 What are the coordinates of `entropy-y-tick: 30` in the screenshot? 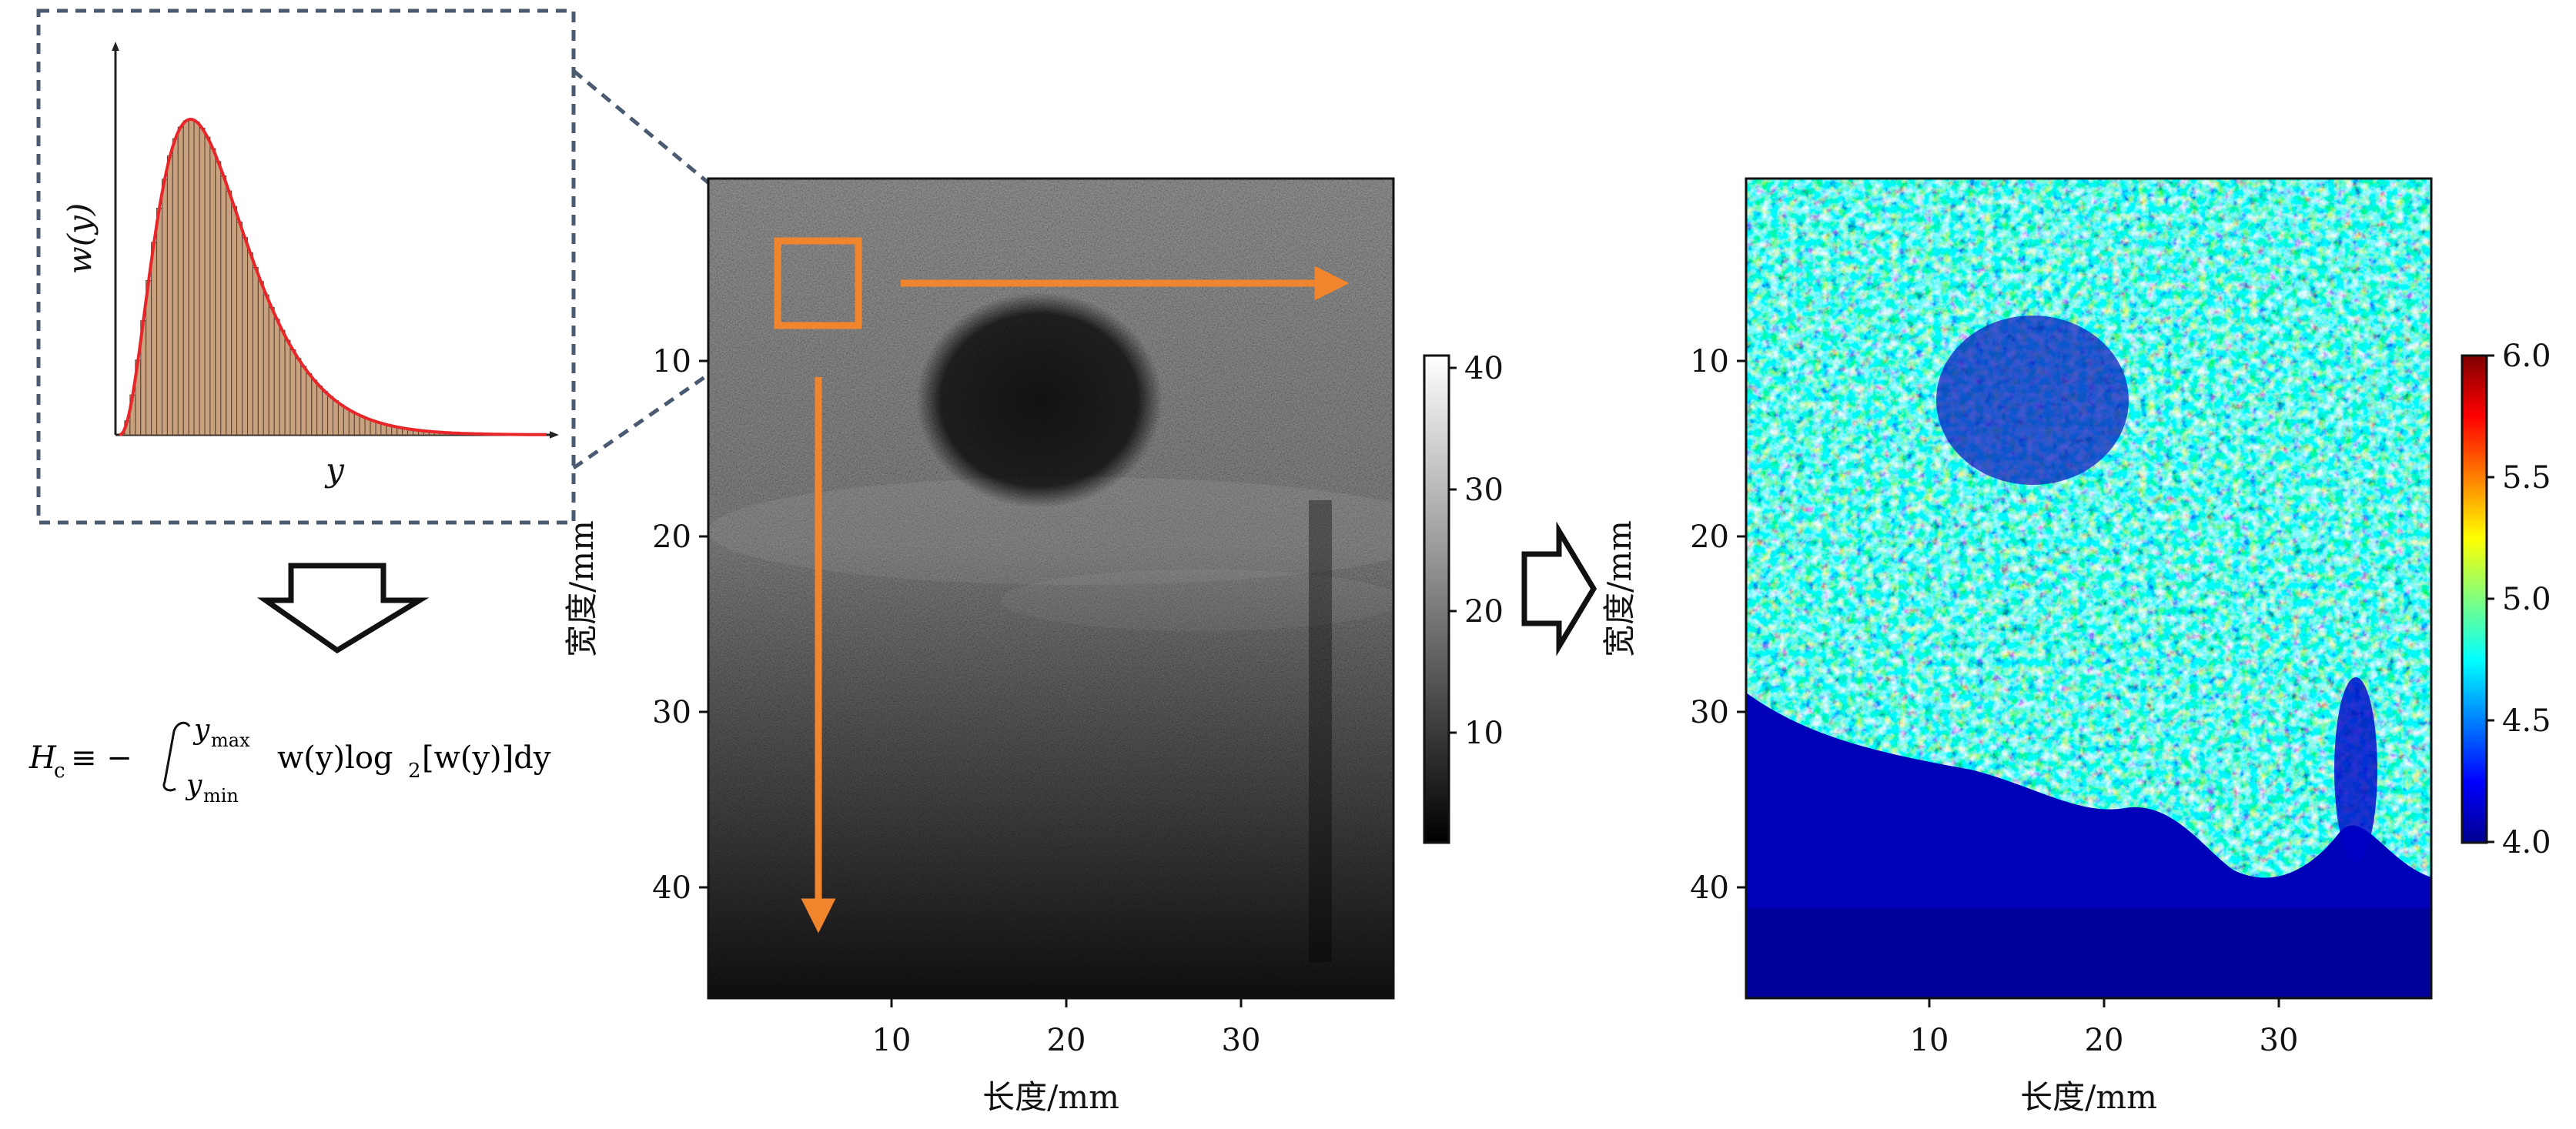 It's located at (1709, 712).